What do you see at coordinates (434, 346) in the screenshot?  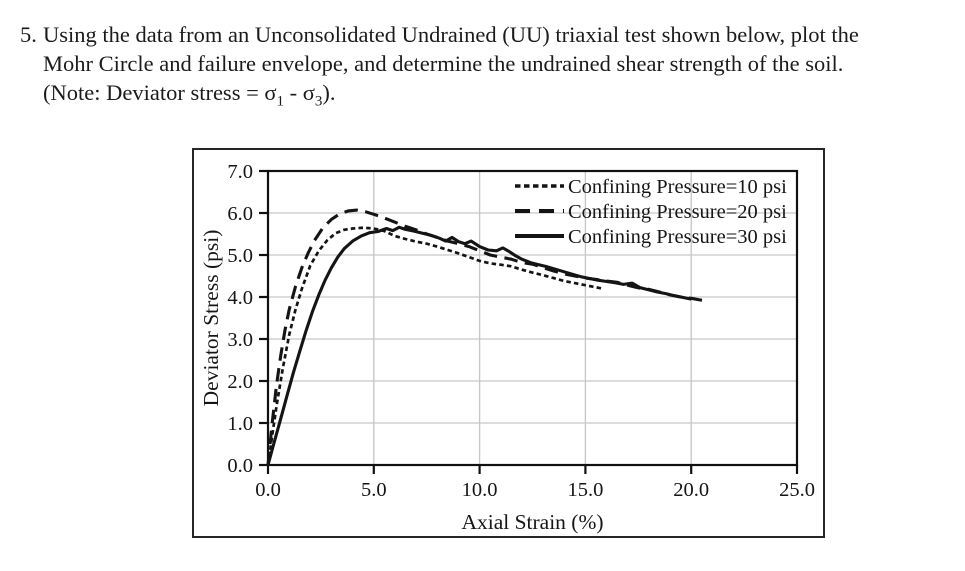 I see `series-curve-dotted` at bounding box center [434, 346].